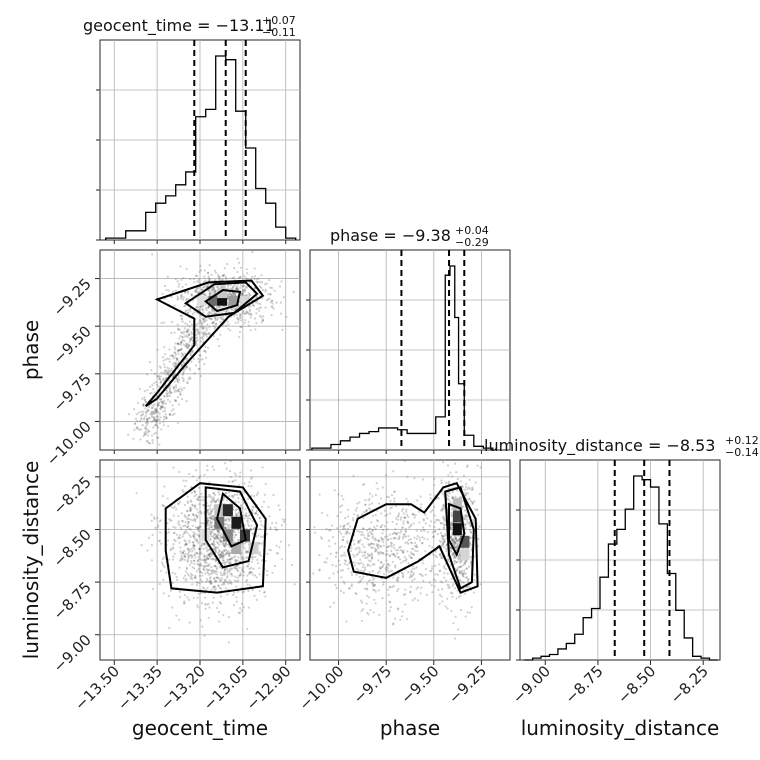  Describe the element at coordinates (465, 554) in the screenshot. I see `density-bin` at that location.